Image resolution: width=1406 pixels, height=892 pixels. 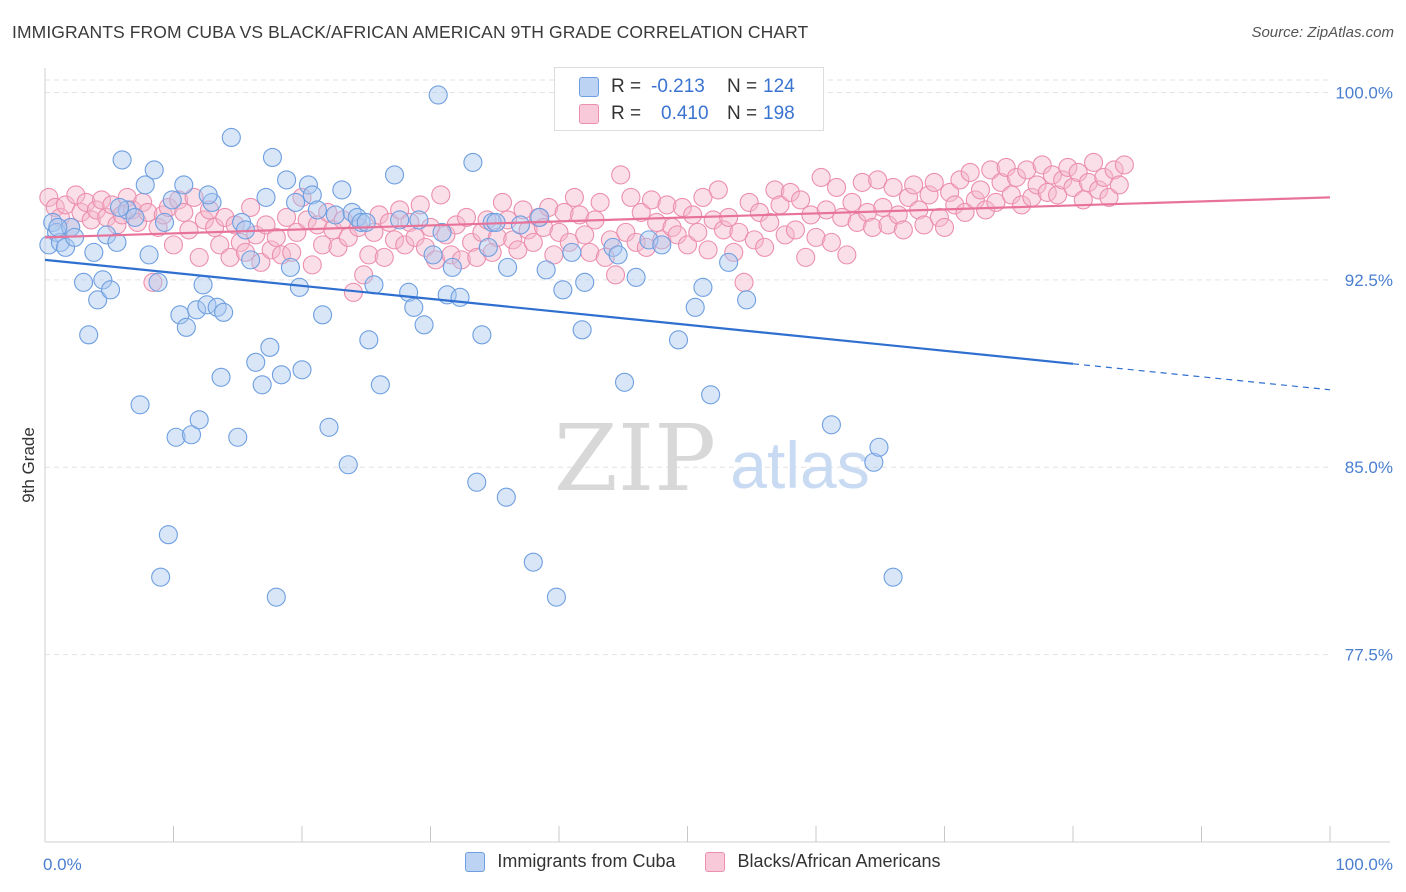 What do you see at coordinates (1369, 280) in the screenshot?
I see `y-tick-label: 92.5%` at bounding box center [1369, 280].